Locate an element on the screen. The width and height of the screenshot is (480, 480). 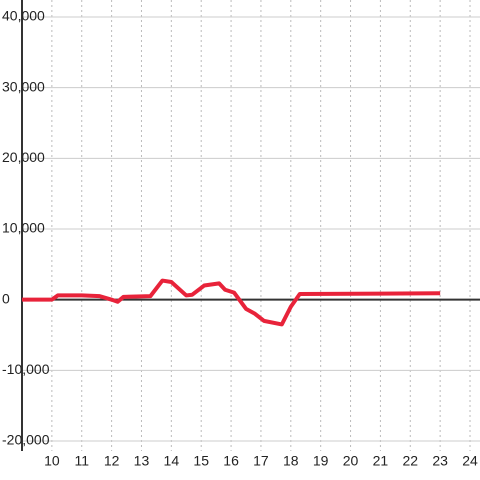
x-tick-label: 20 is located at coordinates (351, 461).